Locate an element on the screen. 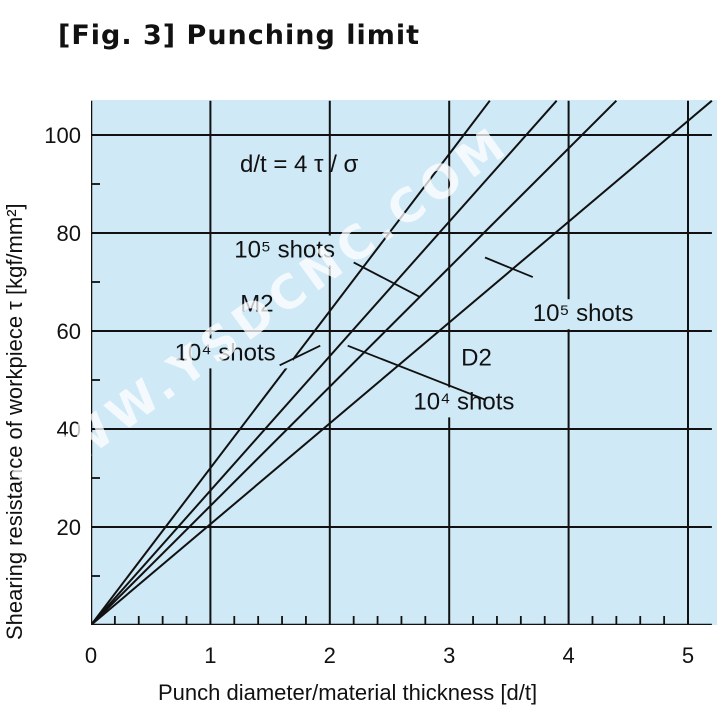  x-tick-labels: 0 1 2 3 4 5 is located at coordinates (389, 655).